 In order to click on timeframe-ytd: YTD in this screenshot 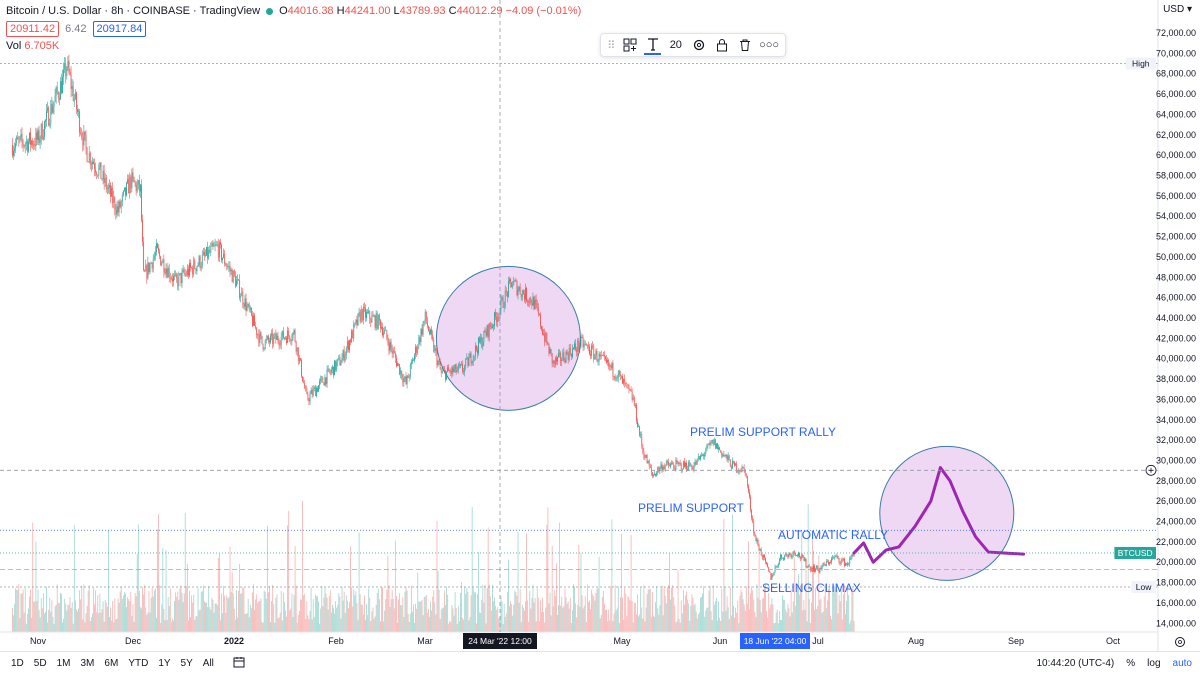, I will do `click(138, 663)`.